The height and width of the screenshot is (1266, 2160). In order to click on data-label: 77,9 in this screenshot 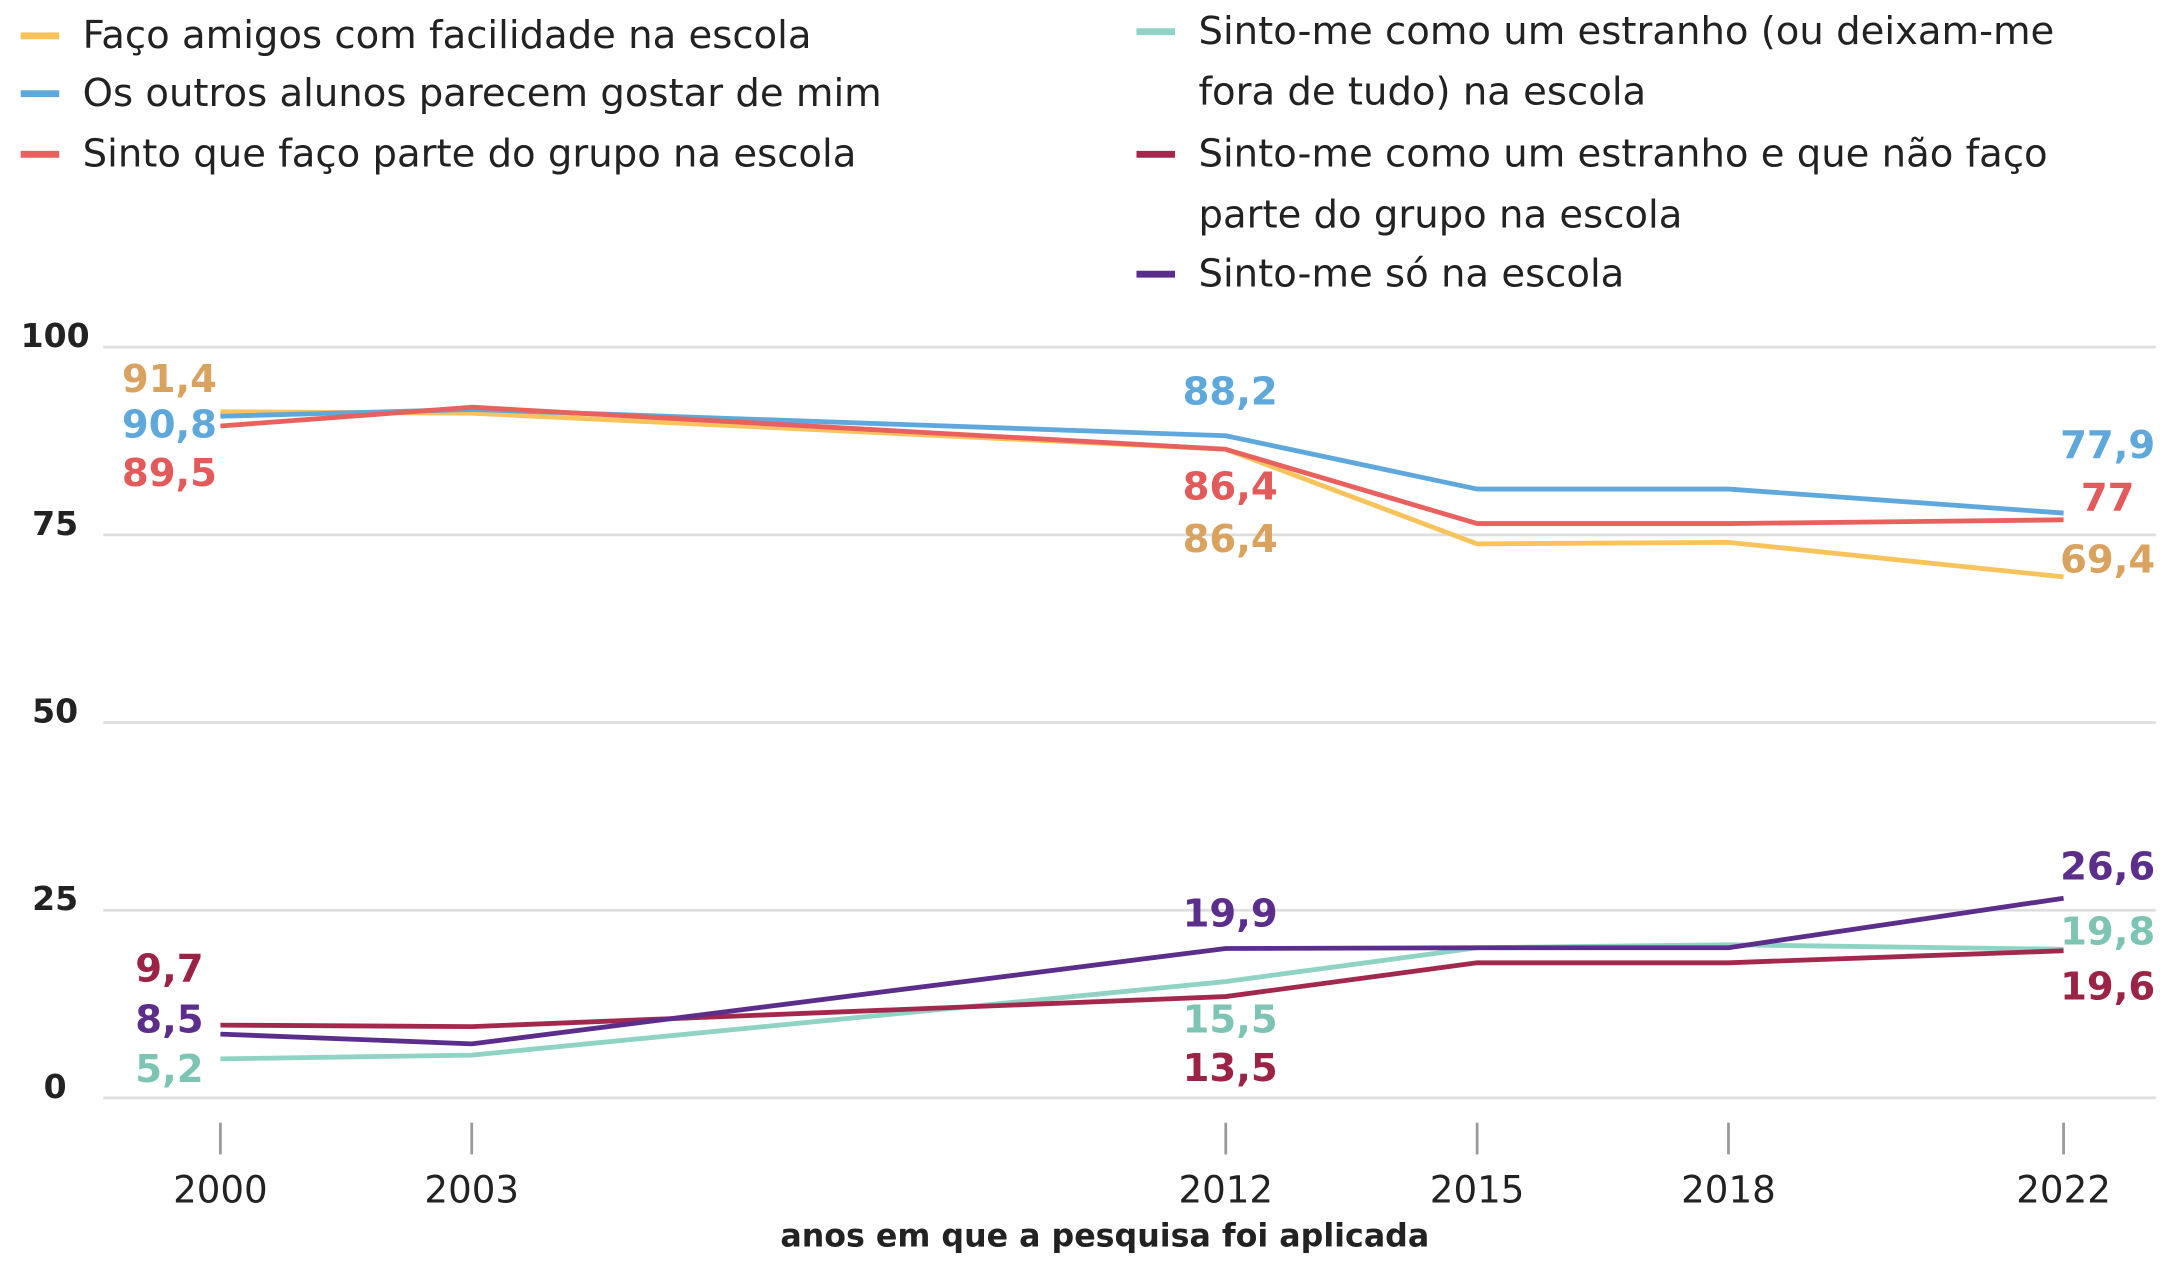, I will do `click(2107, 445)`.